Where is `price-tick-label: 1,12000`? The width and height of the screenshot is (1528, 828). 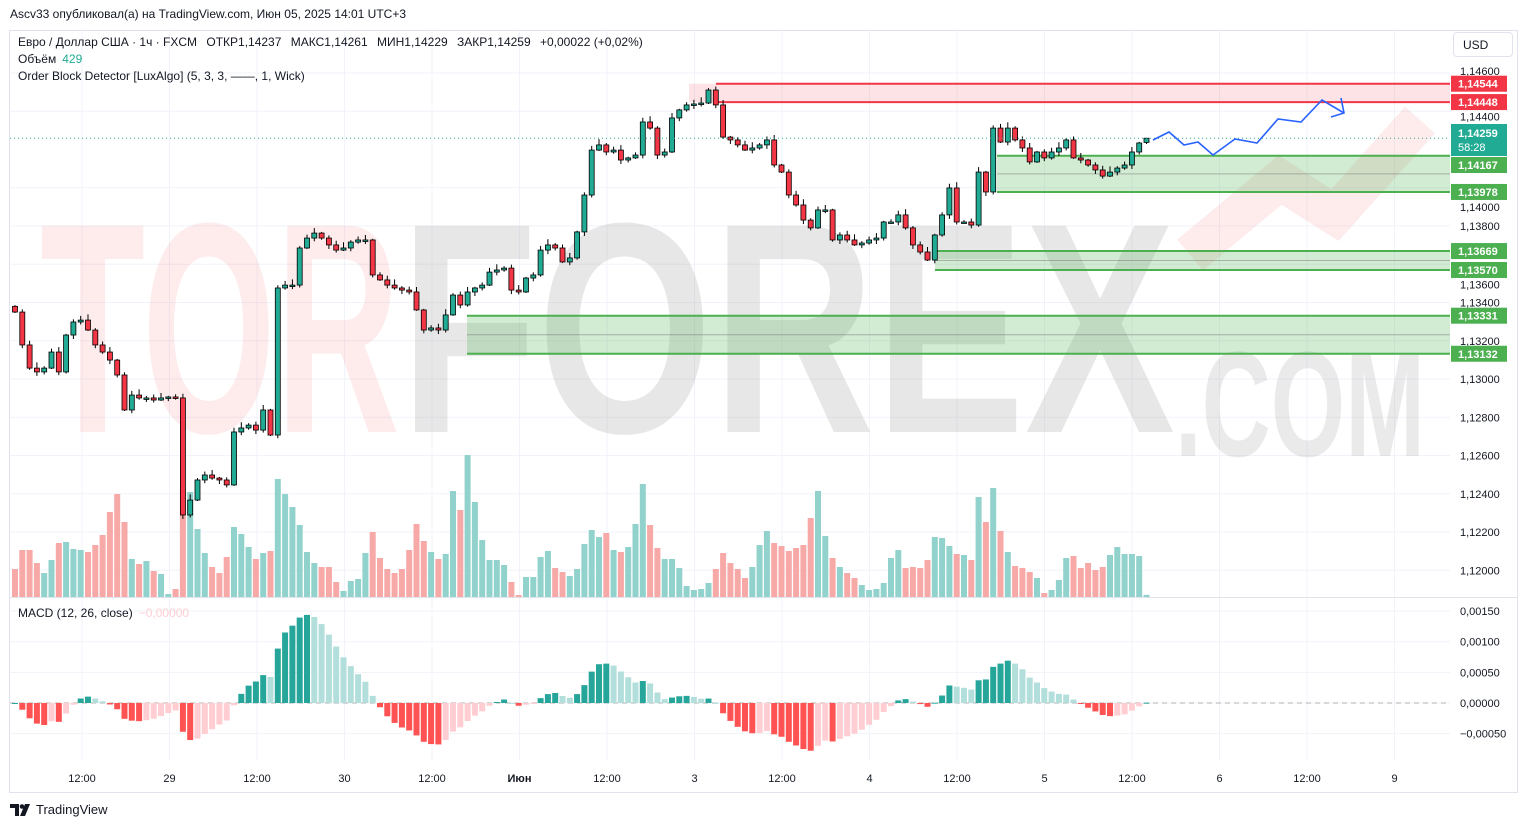 price-tick-label: 1,12000 is located at coordinates (1480, 571).